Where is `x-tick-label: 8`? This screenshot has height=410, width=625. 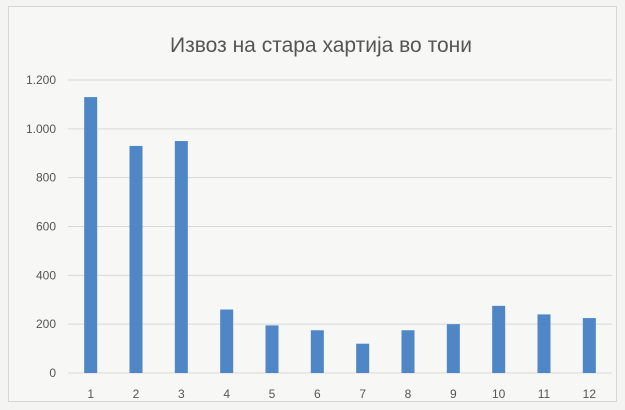 x-tick-label: 8 is located at coordinates (408, 394).